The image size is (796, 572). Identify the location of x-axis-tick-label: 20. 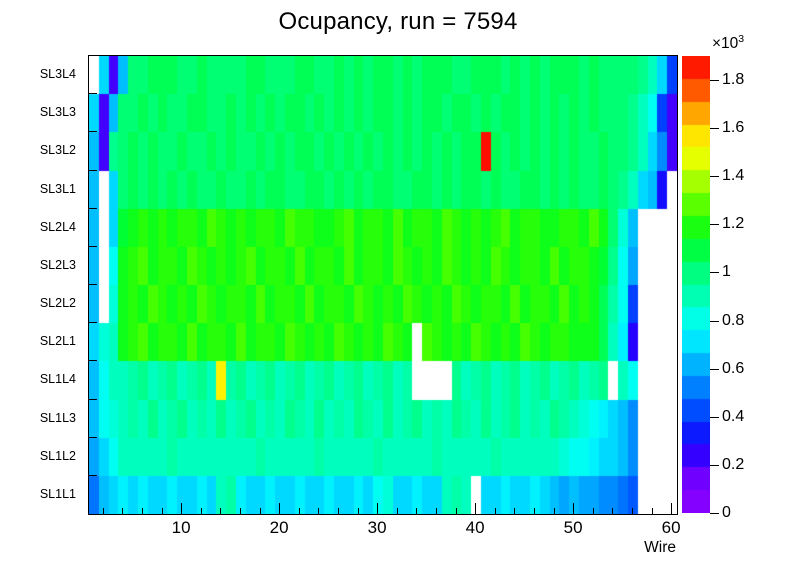
(279, 527).